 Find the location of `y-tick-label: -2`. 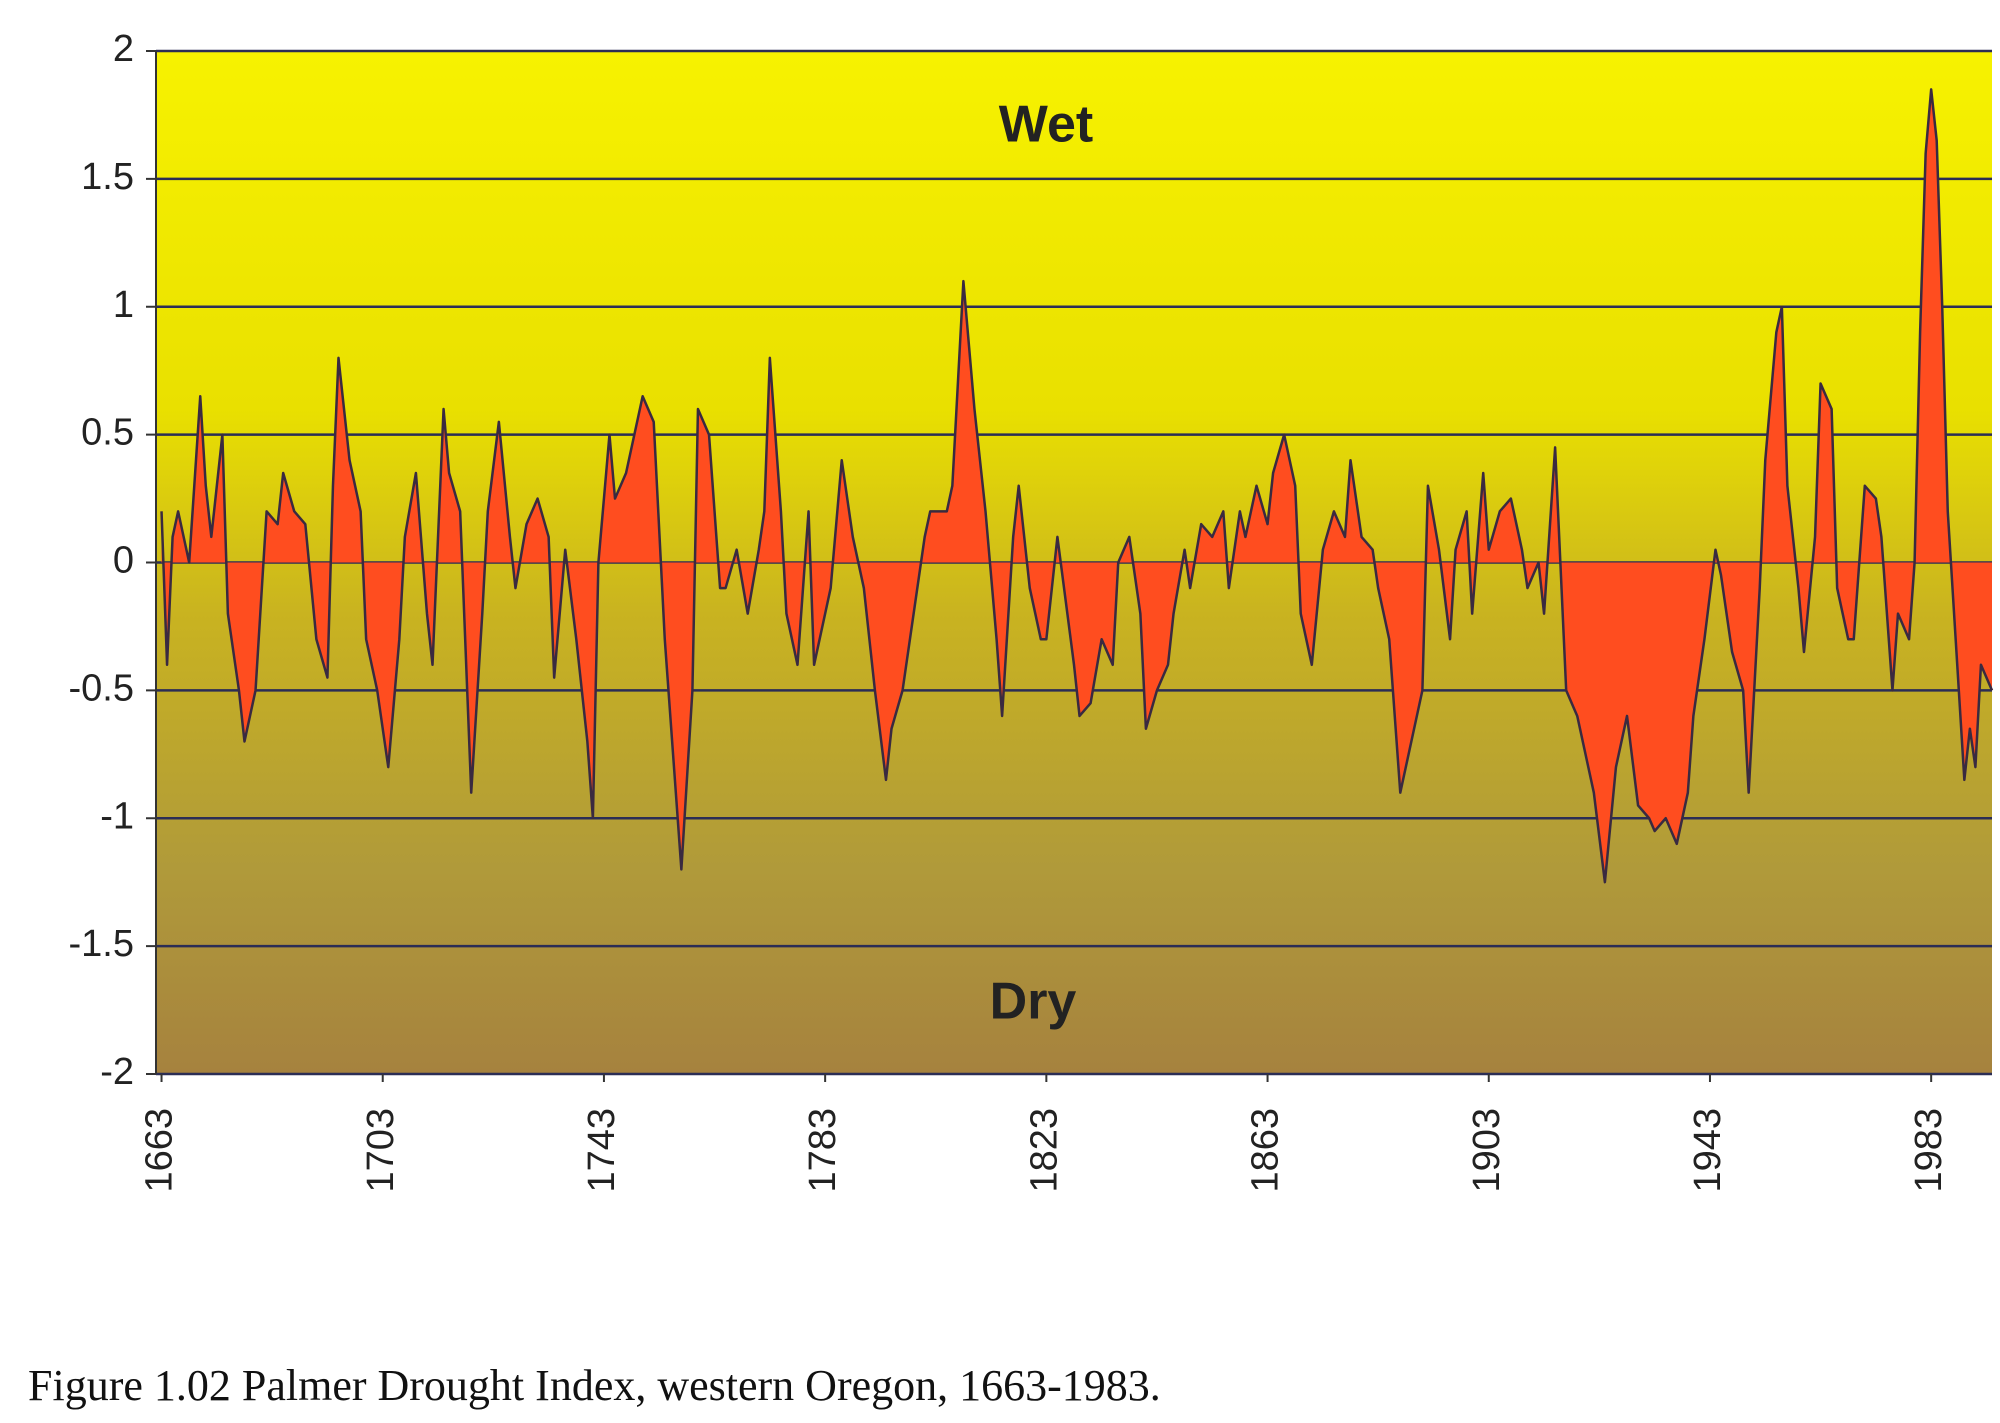

y-tick-label: -2 is located at coordinates (117, 1072).